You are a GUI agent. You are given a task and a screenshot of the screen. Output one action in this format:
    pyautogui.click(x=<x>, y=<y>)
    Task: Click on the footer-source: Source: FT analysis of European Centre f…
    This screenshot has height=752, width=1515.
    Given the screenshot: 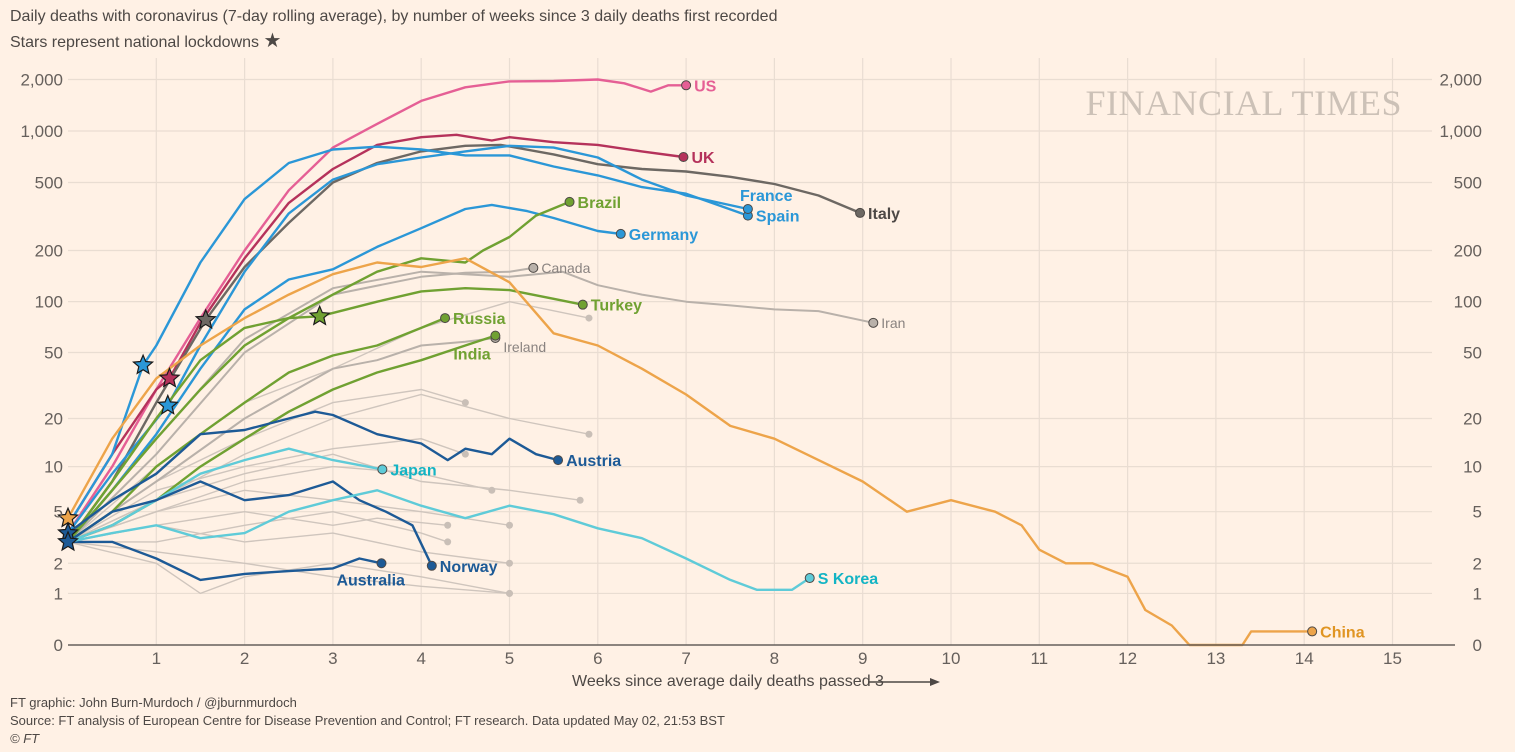 What is the action you would take?
    pyautogui.click(x=367, y=720)
    